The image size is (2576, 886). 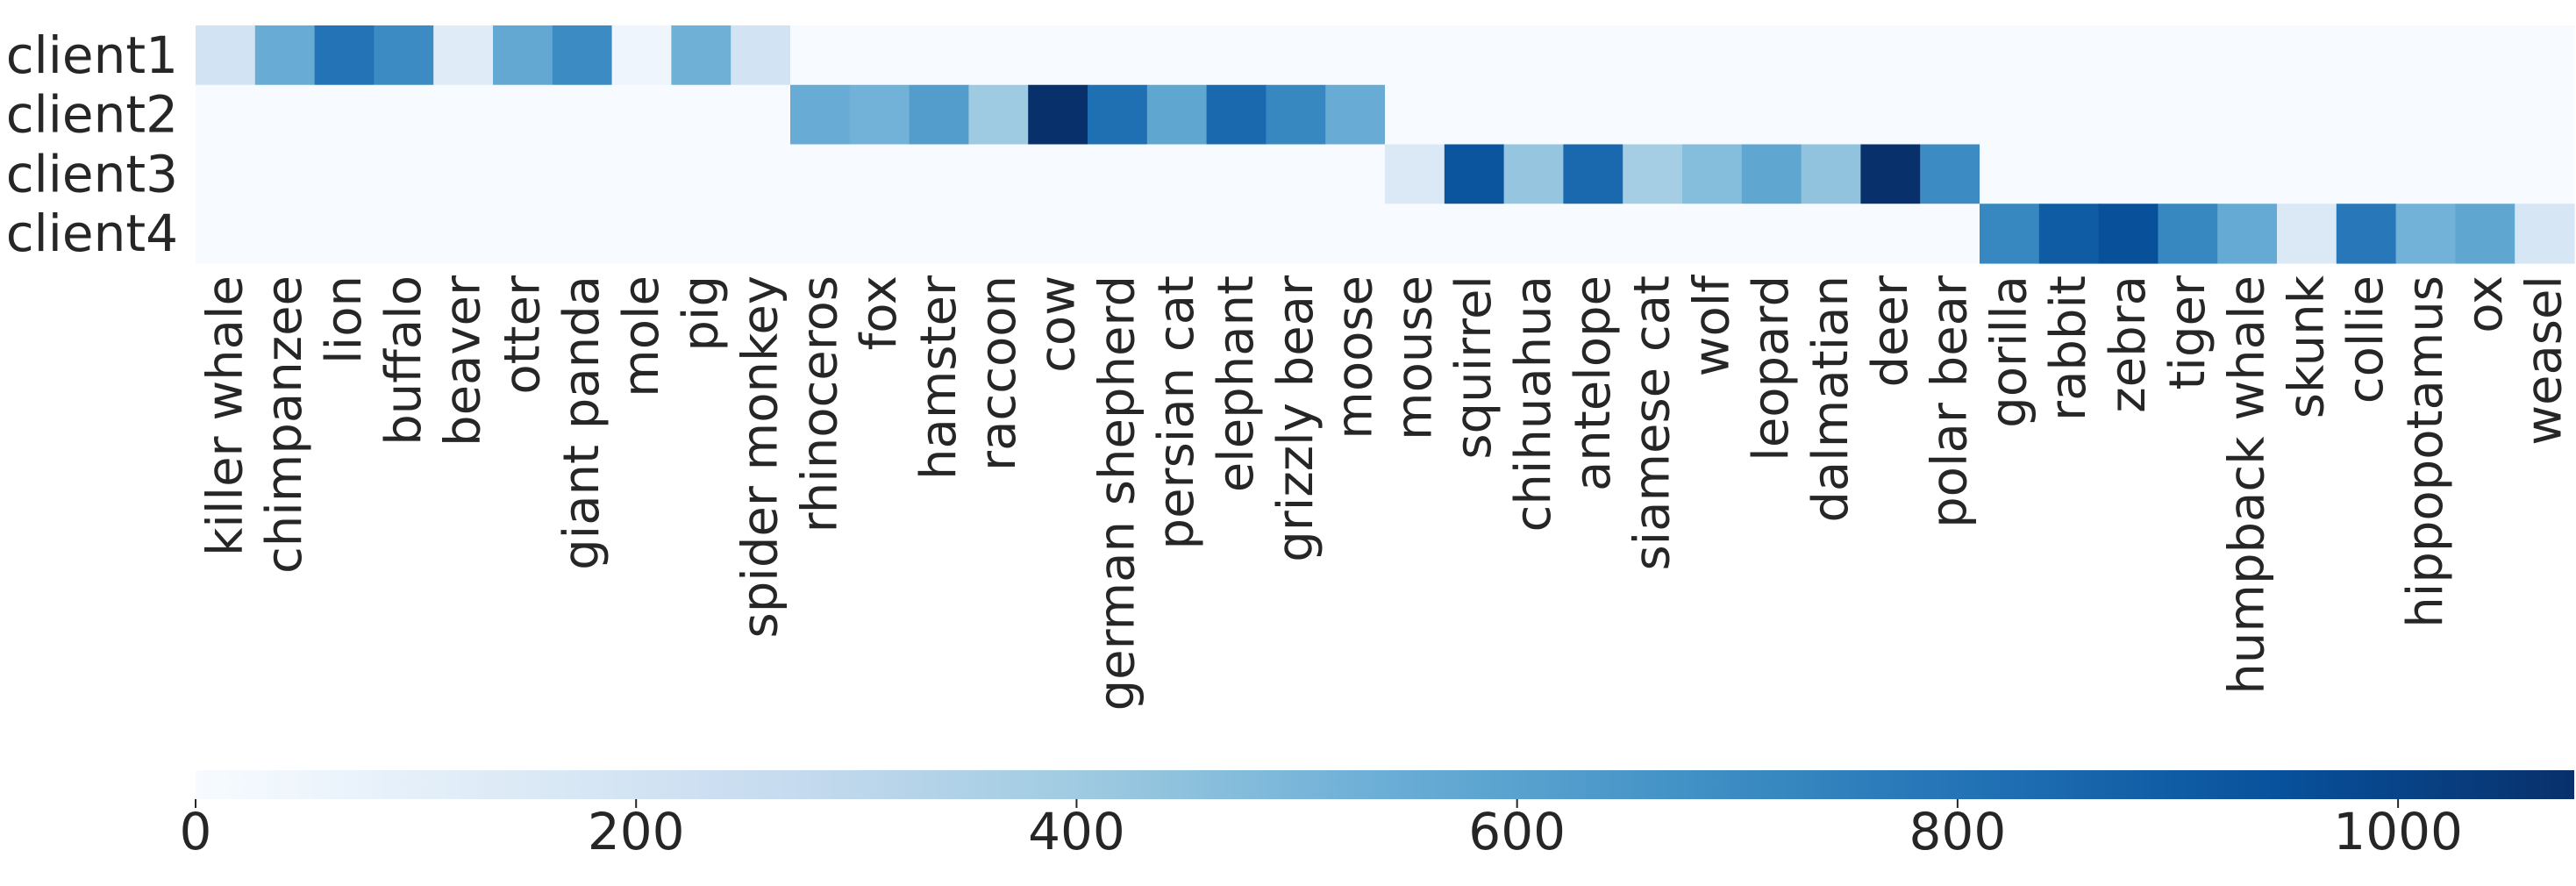 What do you see at coordinates (1712, 326) in the screenshot?
I see `column-label: wolf` at bounding box center [1712, 326].